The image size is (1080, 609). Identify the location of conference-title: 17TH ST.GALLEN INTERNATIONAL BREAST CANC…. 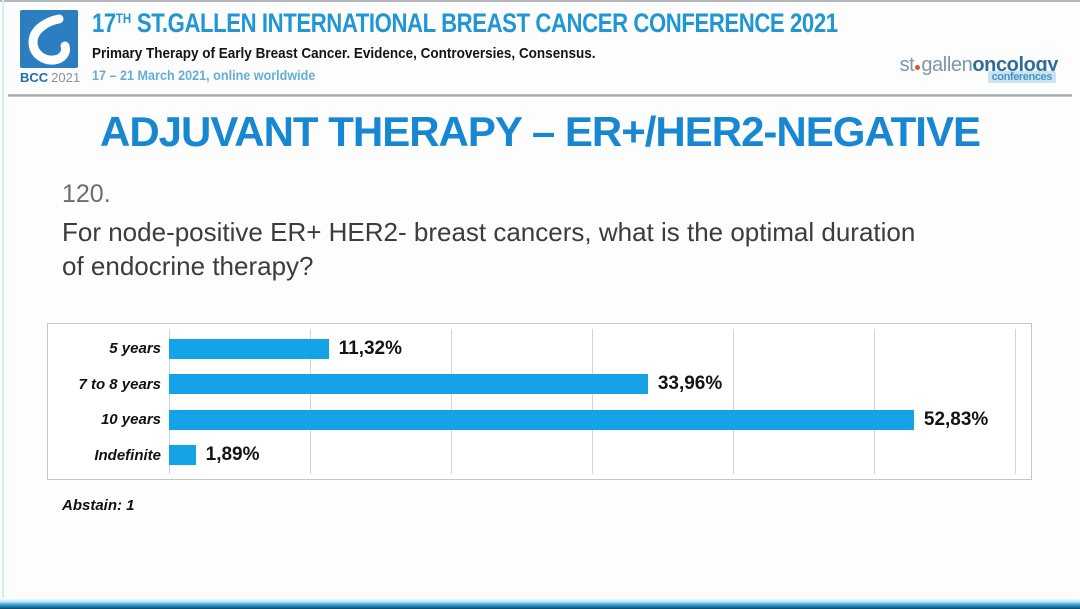
(465, 23).